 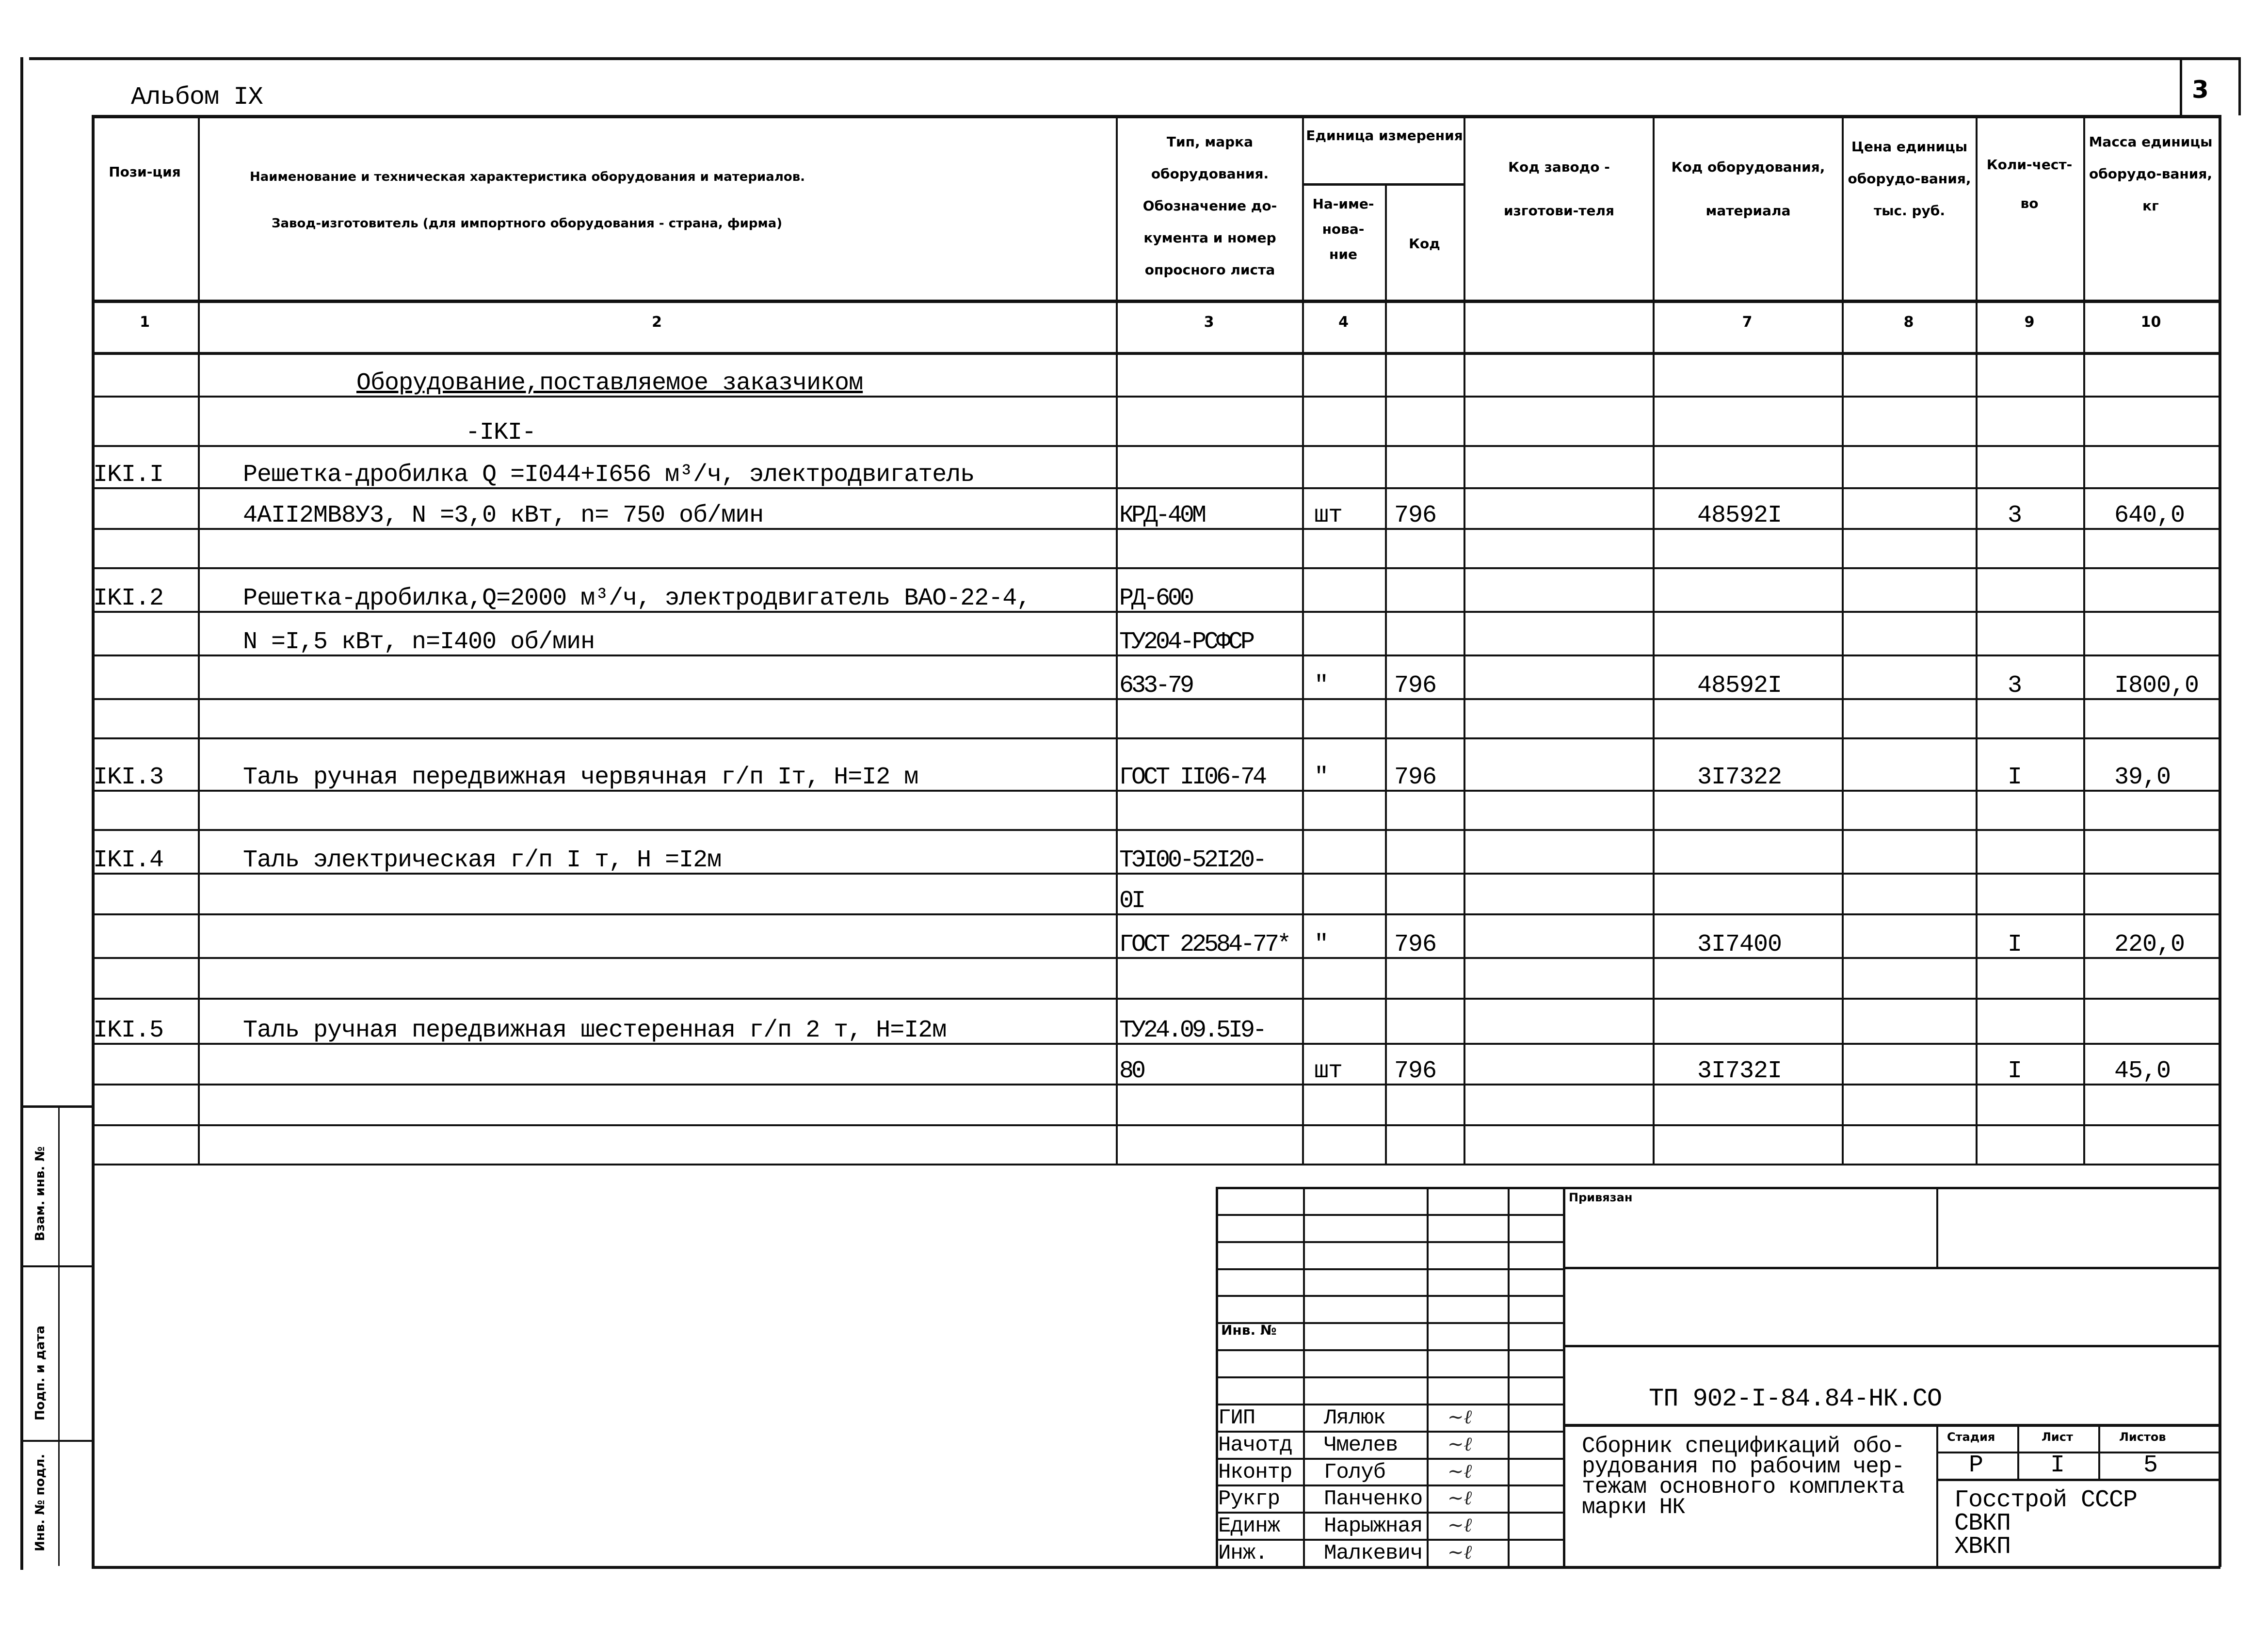 I want to click on header-unit-name: На-име-нова-ние, so click(x=1343, y=229).